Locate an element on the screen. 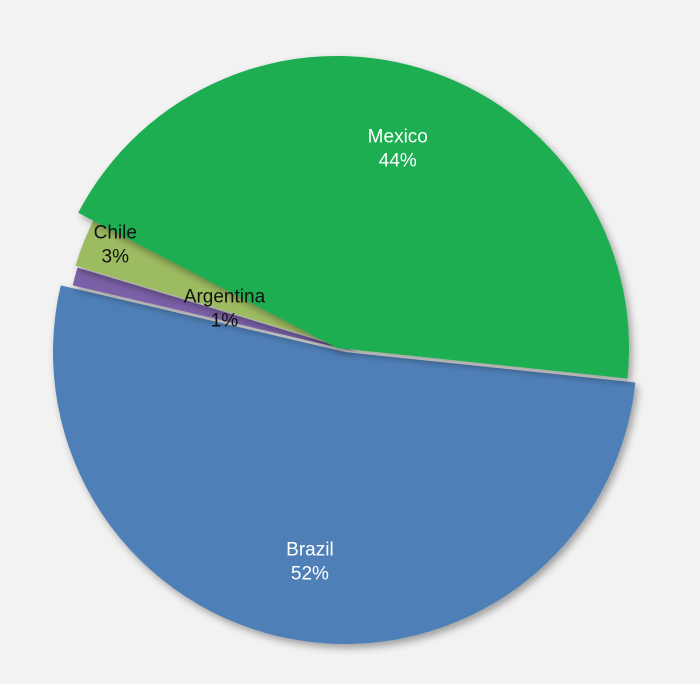  slice-label-chile: Chile 3% is located at coordinates (115, 244).